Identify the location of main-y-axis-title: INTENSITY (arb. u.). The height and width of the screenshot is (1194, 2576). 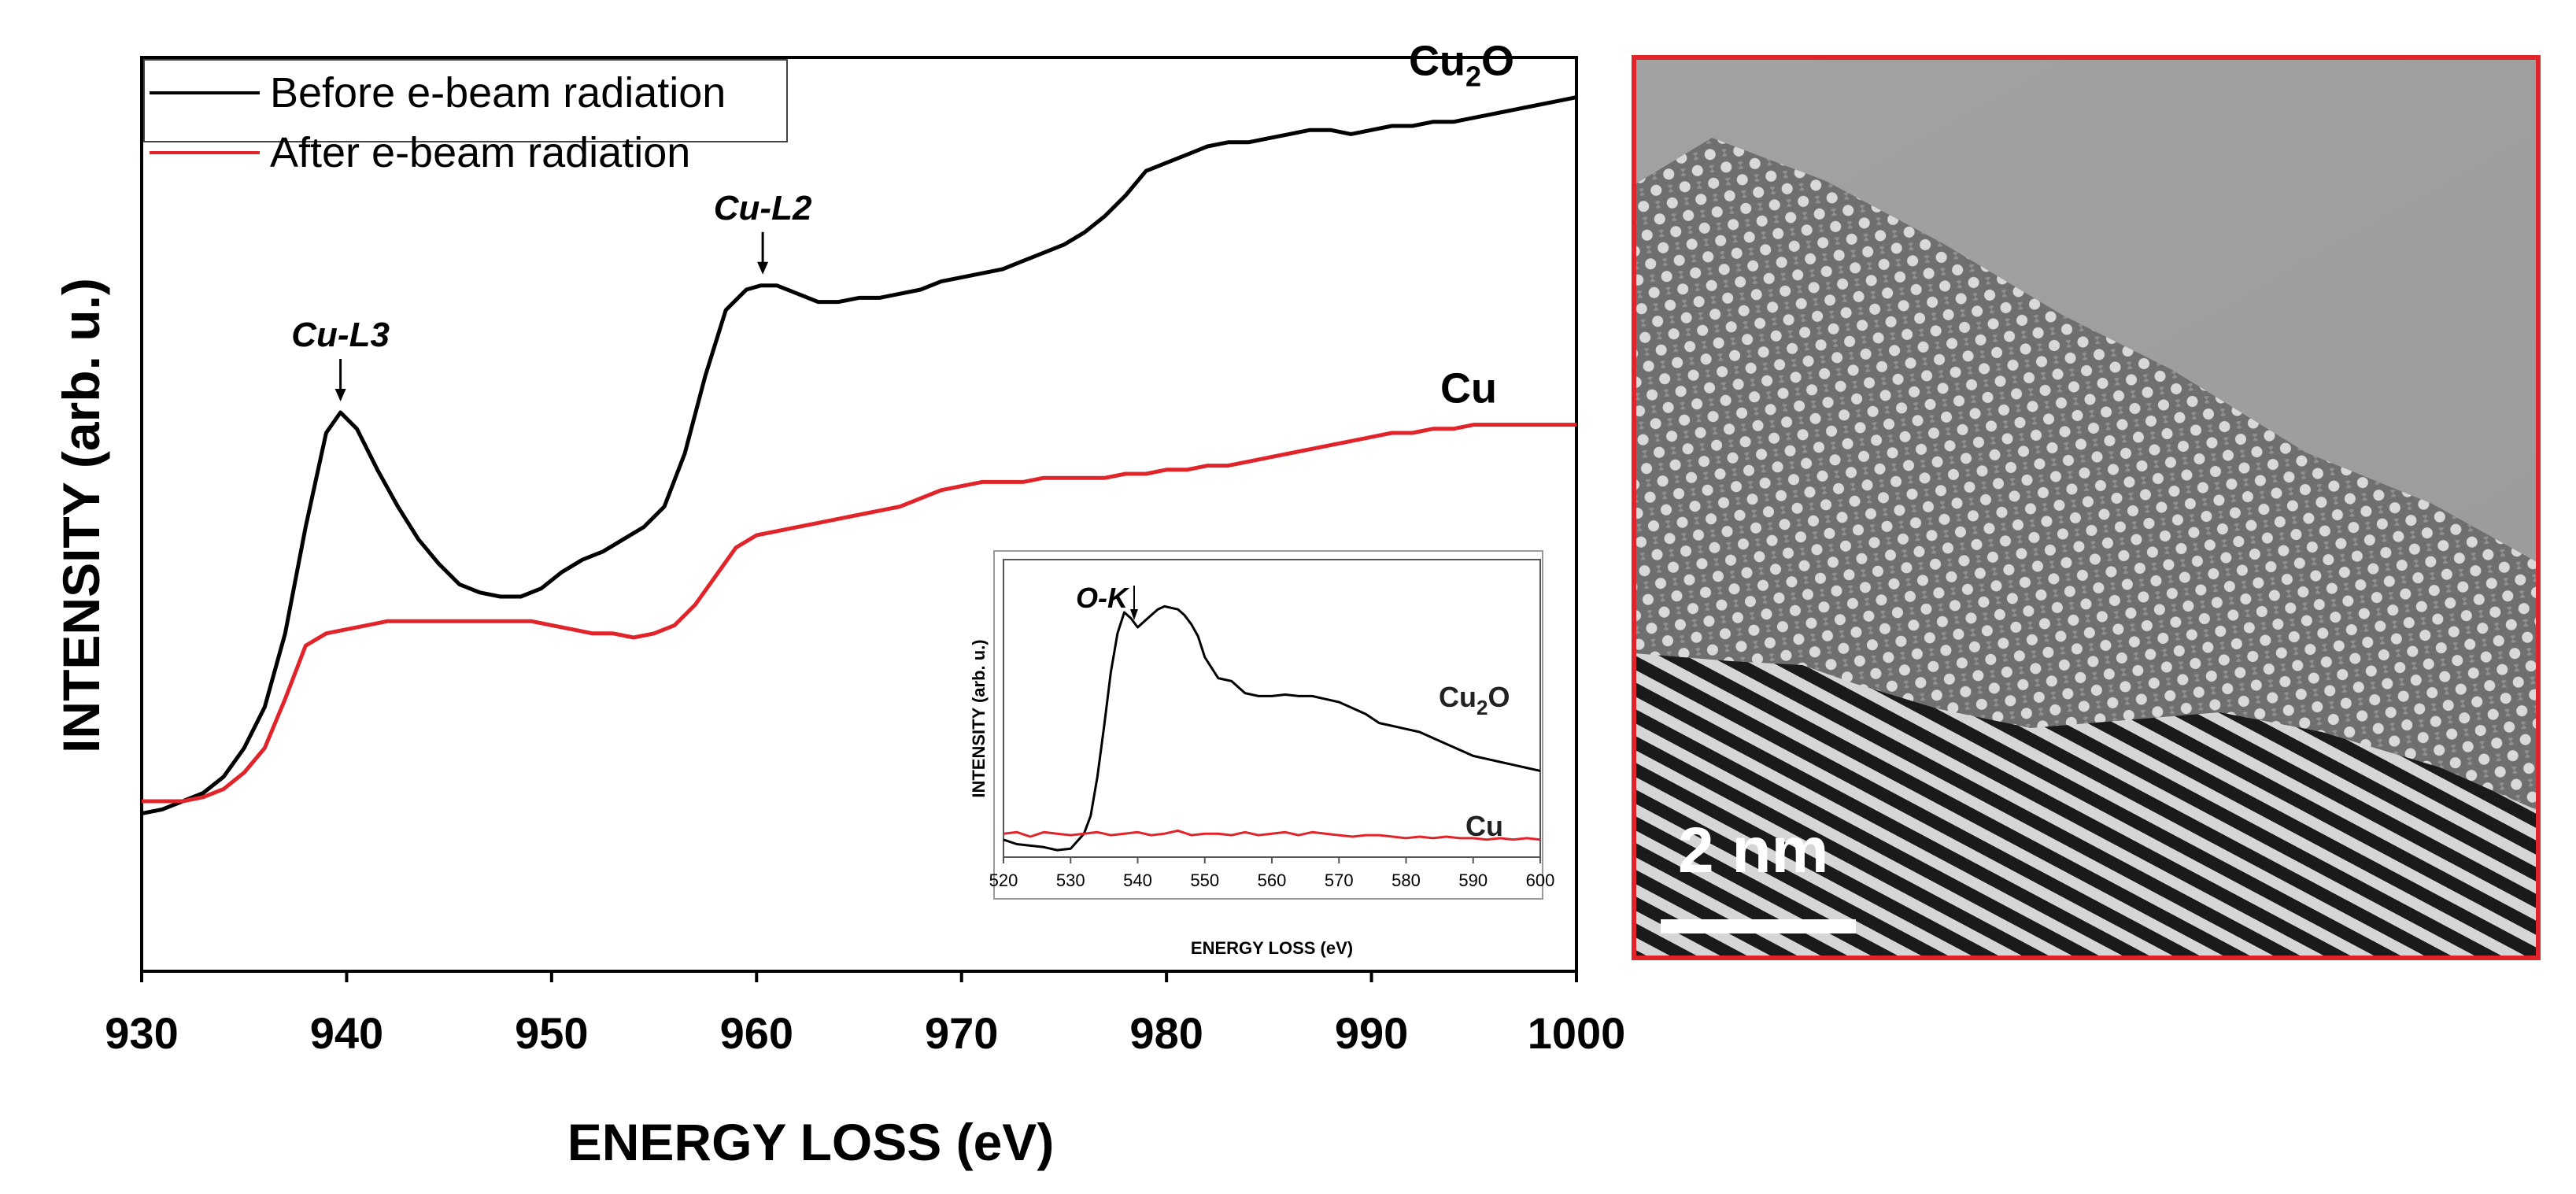
(81, 515).